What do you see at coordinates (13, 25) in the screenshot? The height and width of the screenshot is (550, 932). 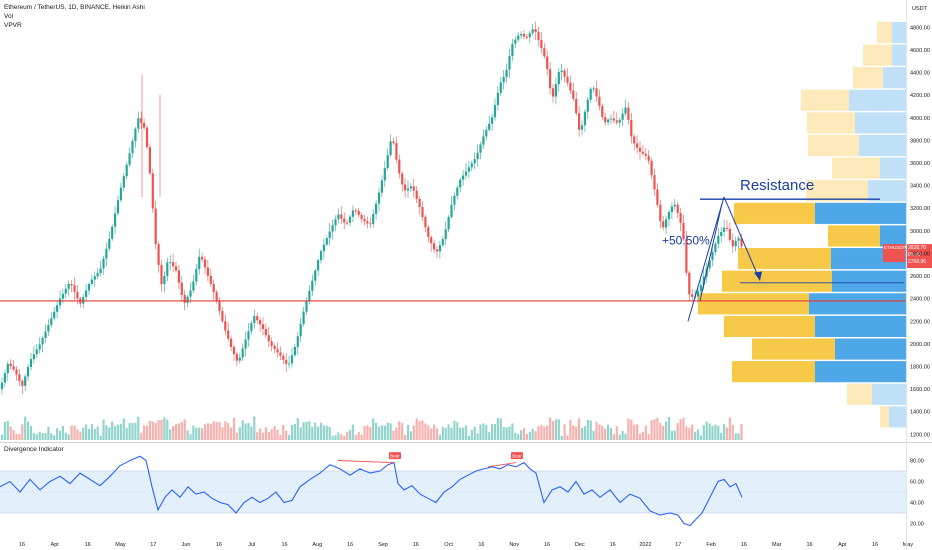 I see `vpvr-legend-label: VPVR` at bounding box center [13, 25].